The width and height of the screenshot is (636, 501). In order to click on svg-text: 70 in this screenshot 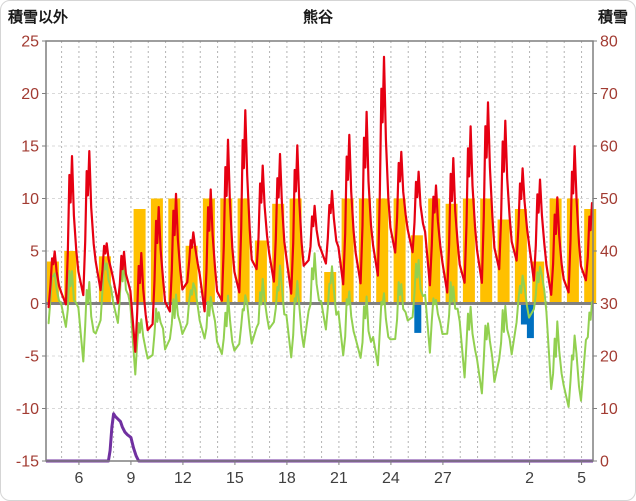, I will do `click(609, 94)`.